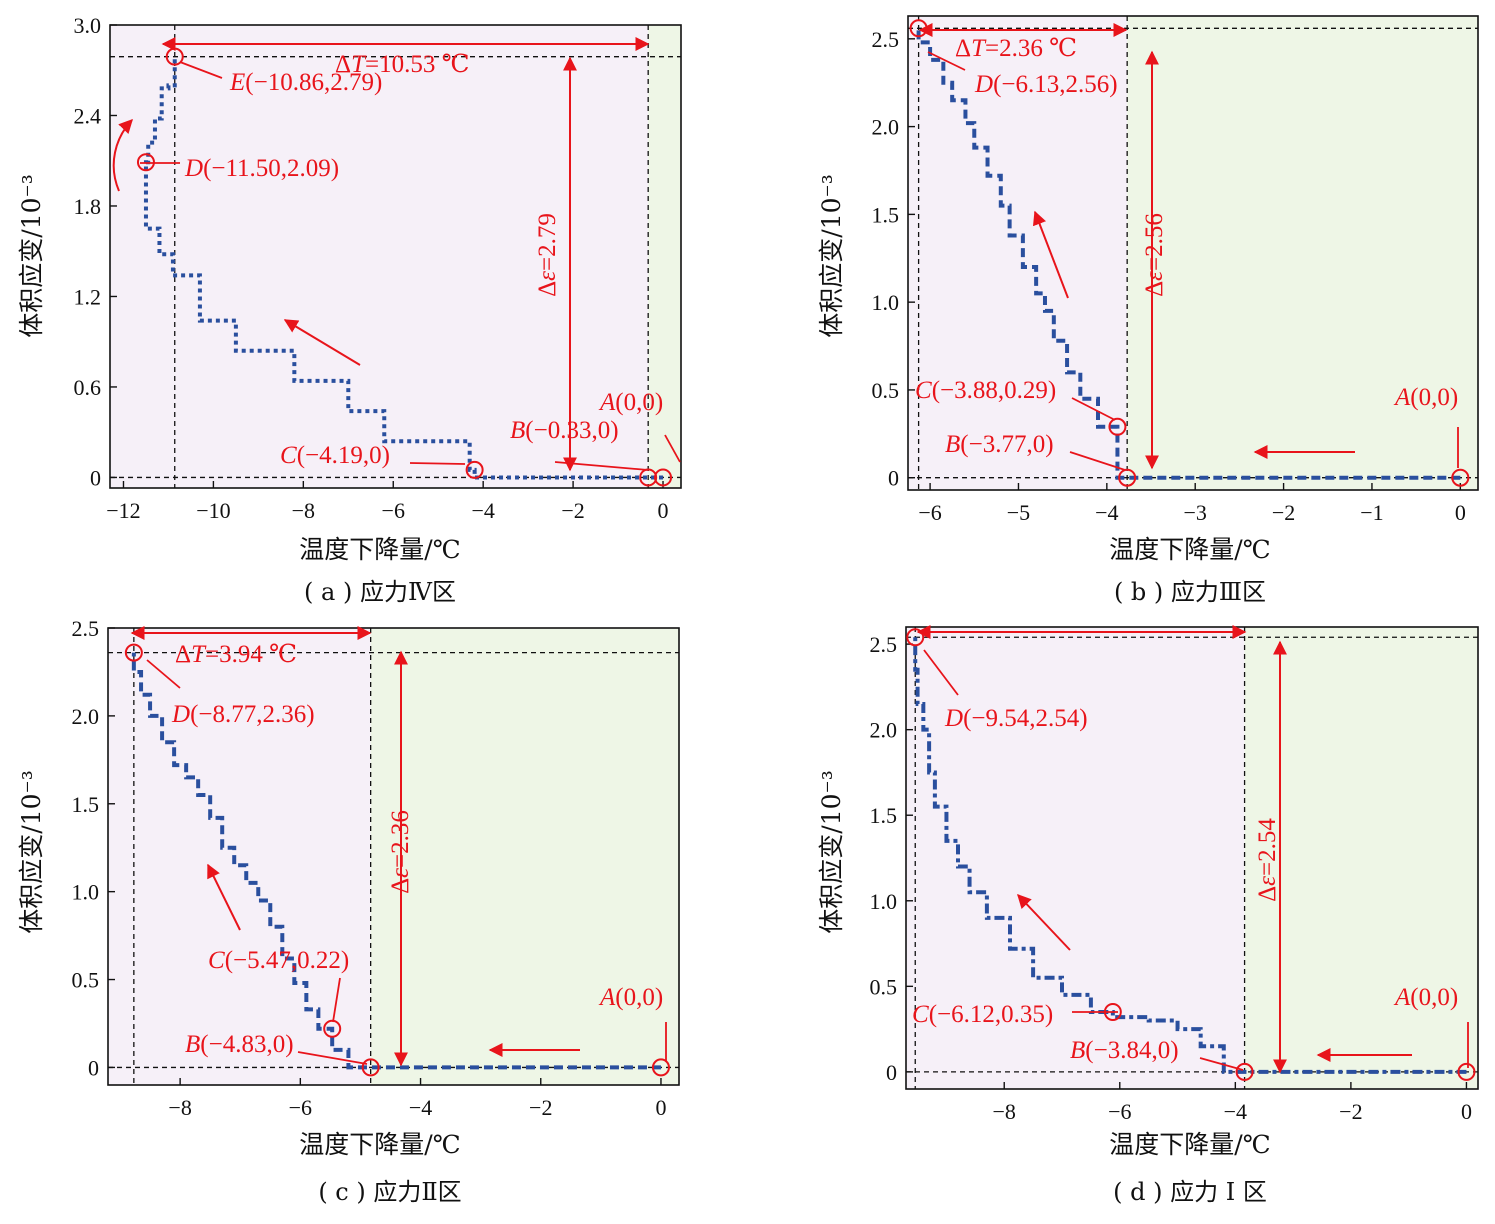 The width and height of the screenshot is (1495, 1224). Describe the element at coordinates (1018, 512) in the screenshot. I see `x-tick-label: −5` at that location.